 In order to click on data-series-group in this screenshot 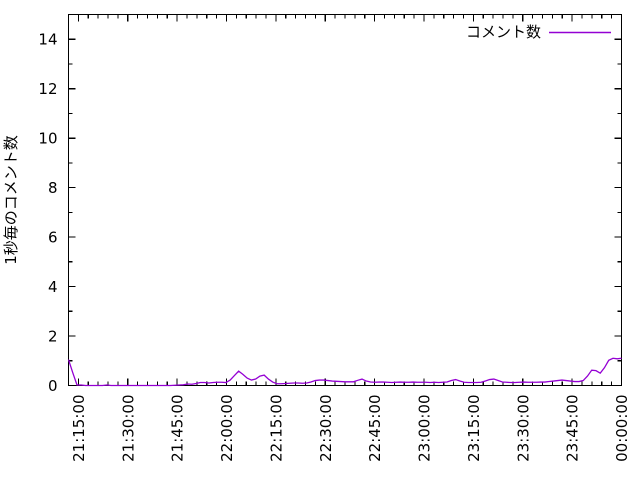, I will do `click(344, 372)`.